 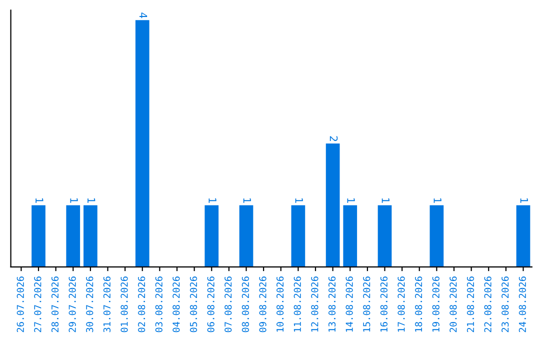 What do you see at coordinates (107, 304) in the screenshot?
I see `x-tick-label: 31.07.2026` at bounding box center [107, 304].